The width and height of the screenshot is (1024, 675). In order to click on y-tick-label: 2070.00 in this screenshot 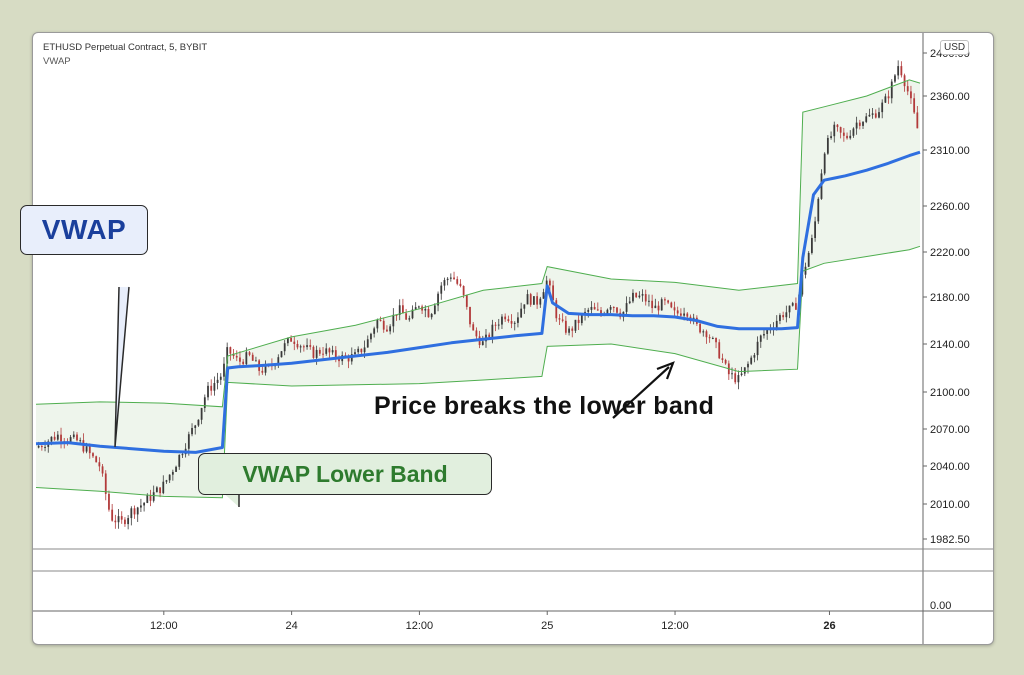, I will do `click(950, 430)`.